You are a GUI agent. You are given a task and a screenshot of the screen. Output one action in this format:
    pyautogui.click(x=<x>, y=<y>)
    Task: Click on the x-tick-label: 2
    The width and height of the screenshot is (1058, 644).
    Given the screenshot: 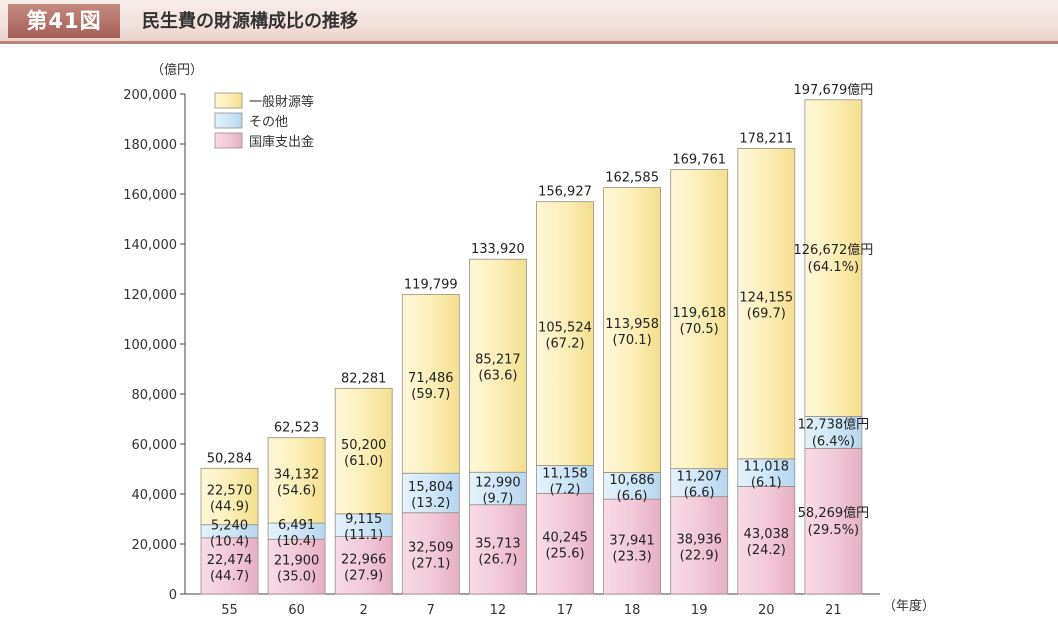 What is the action you would take?
    pyautogui.click(x=364, y=610)
    